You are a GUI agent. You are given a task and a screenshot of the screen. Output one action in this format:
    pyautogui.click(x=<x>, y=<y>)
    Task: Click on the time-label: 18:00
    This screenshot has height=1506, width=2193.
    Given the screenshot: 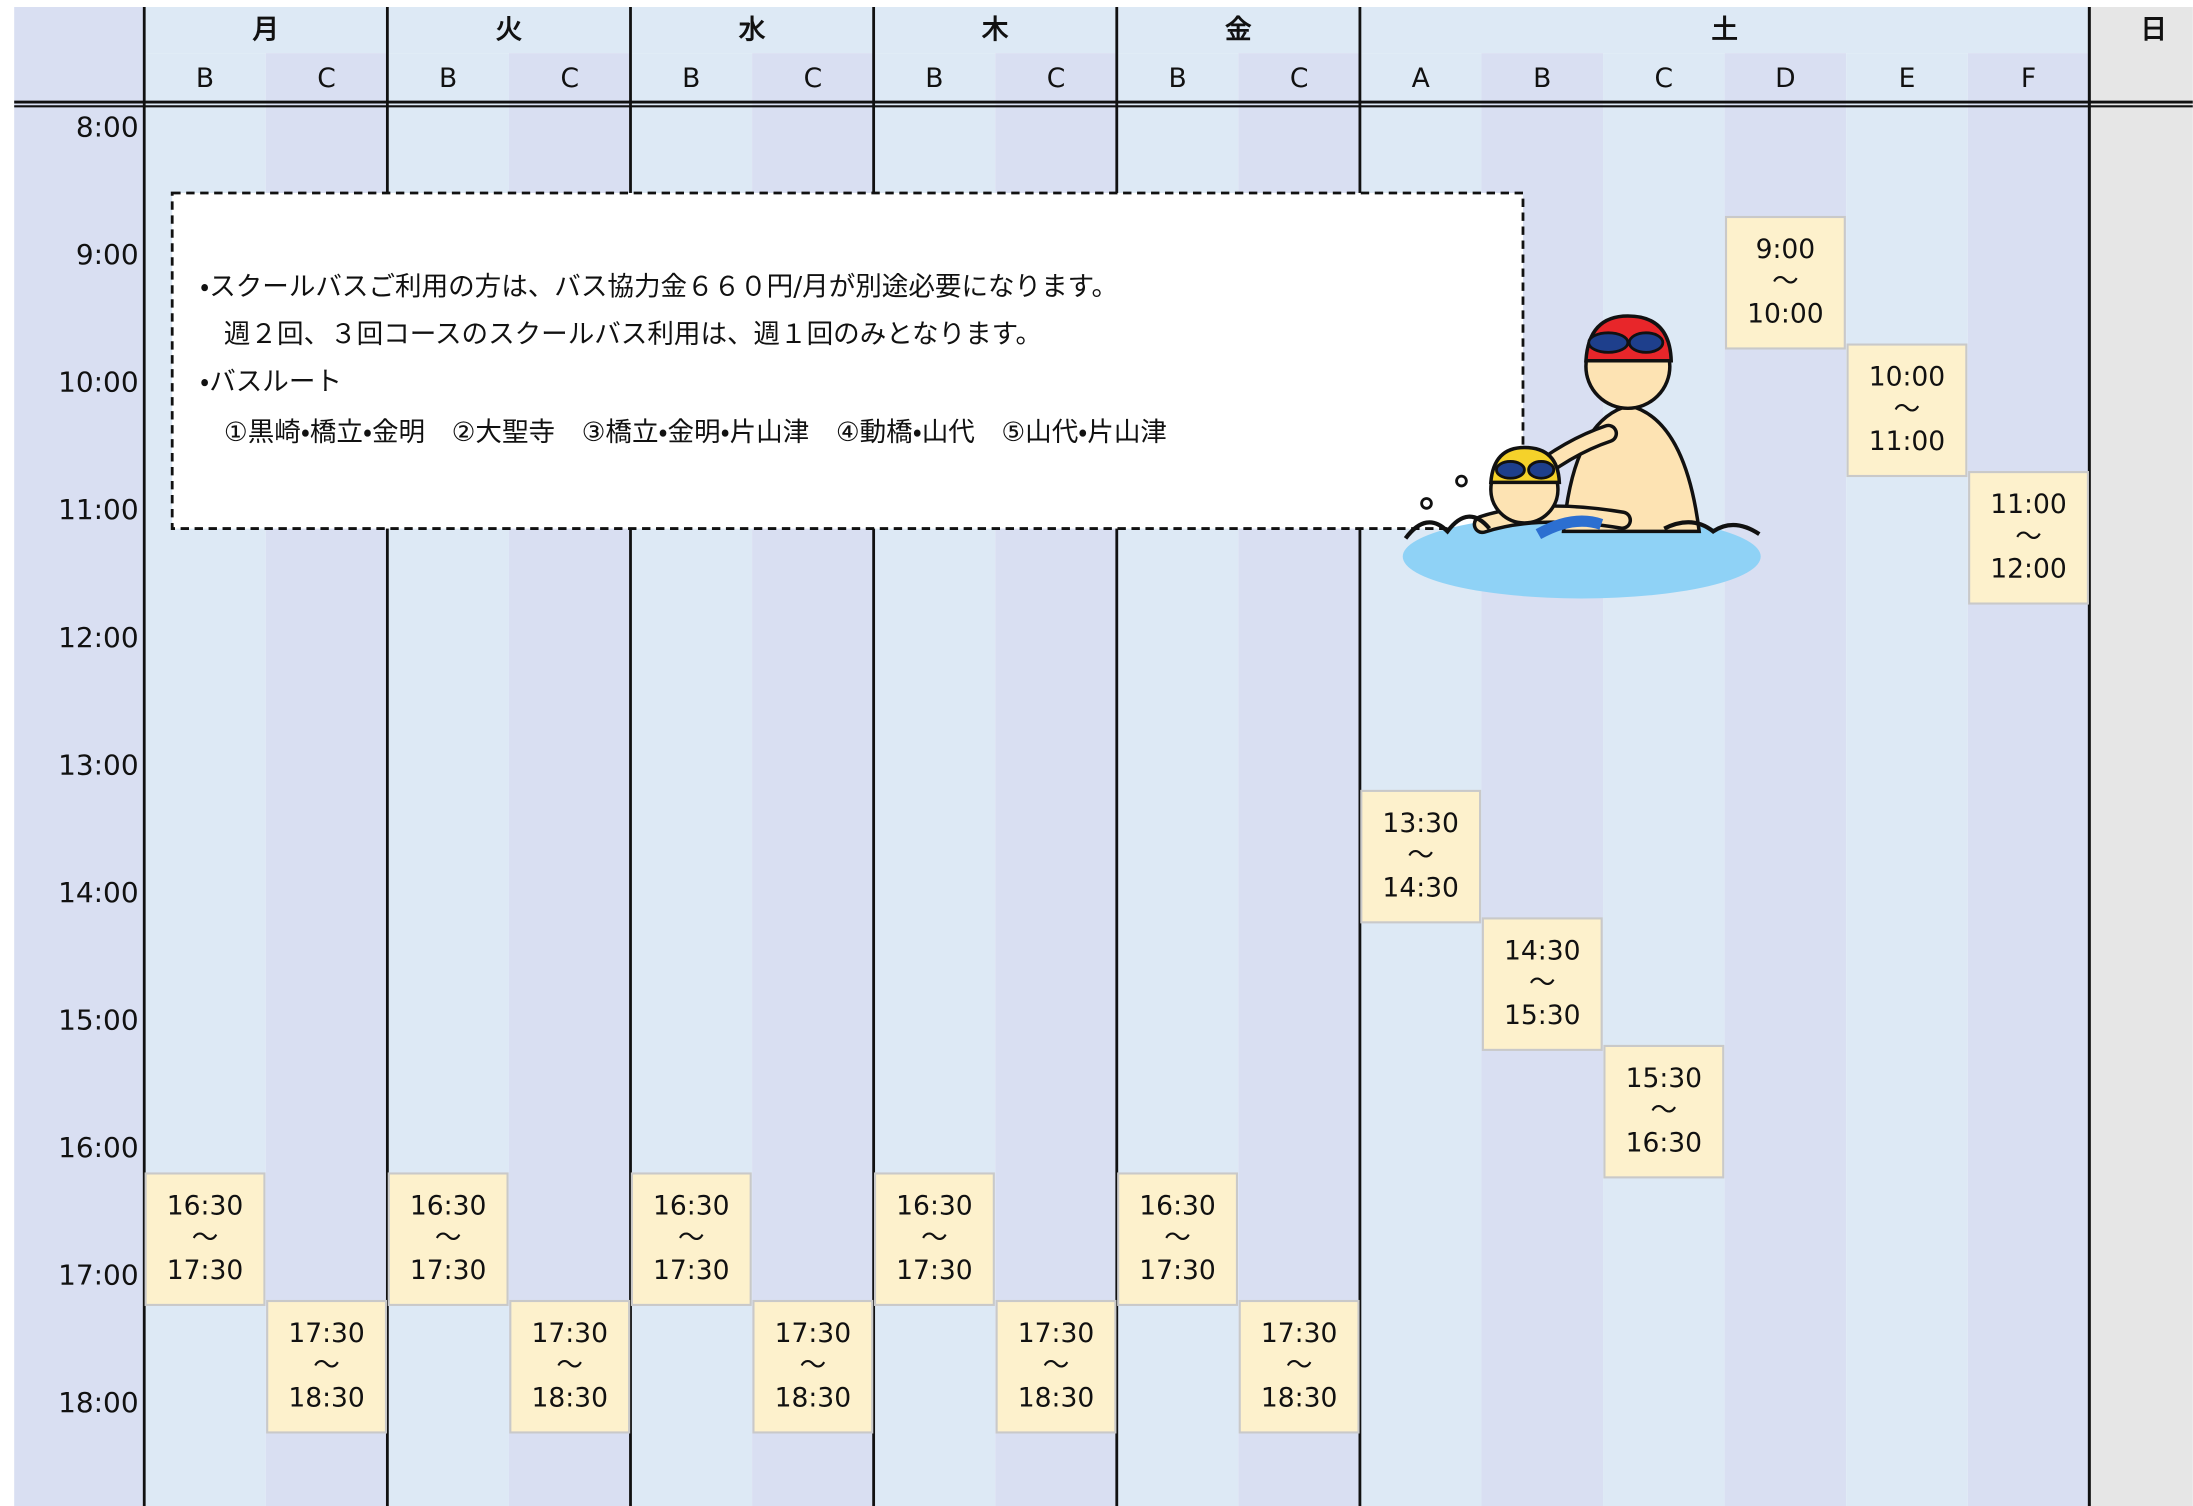 What is the action you would take?
    pyautogui.click(x=98, y=1402)
    